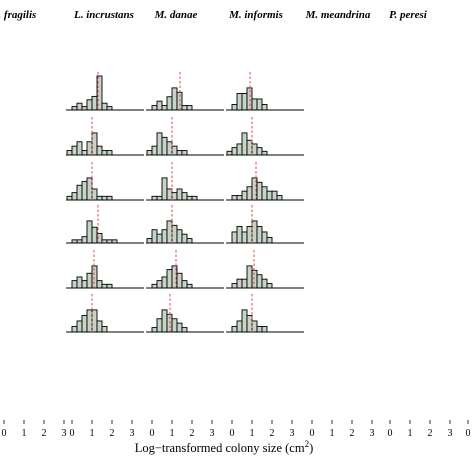 The image size is (474, 474). Describe the element at coordinates (255, 15) in the screenshot. I see `column-title: M. informis` at that location.